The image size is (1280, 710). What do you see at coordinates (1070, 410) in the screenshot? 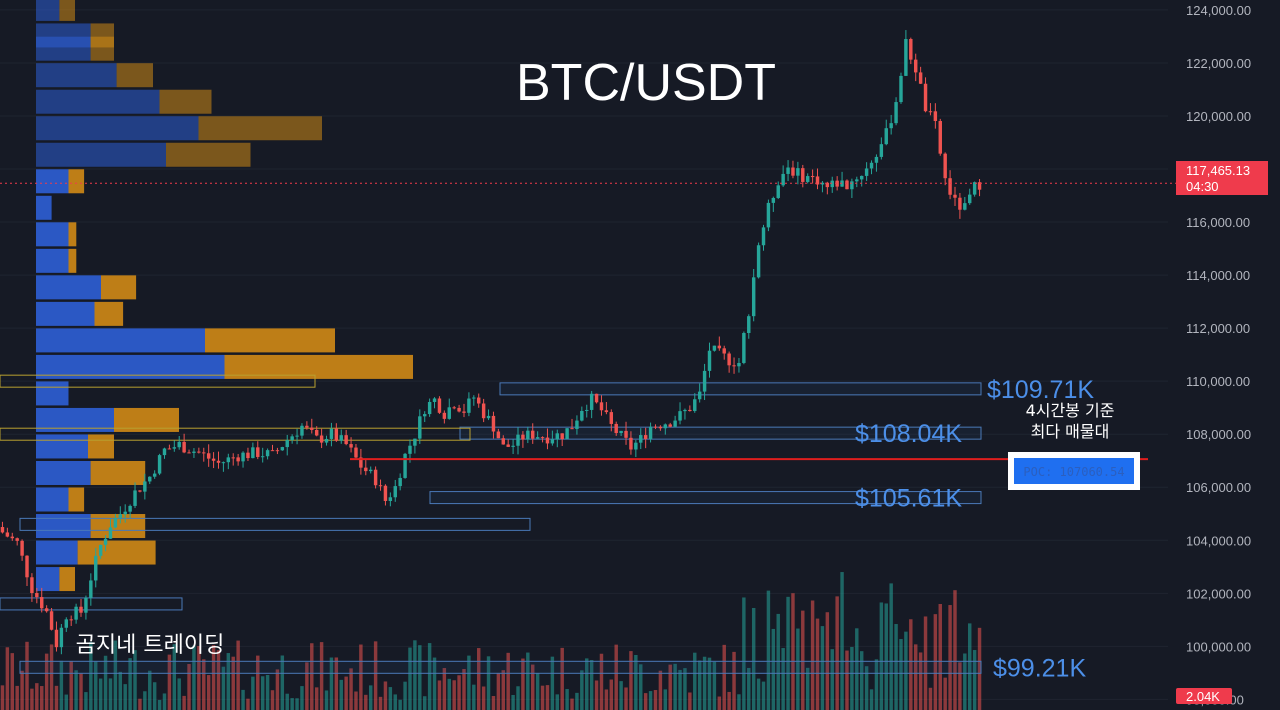
I see `poc-annotation-line1: 4시간봉 기준` at bounding box center [1070, 410].